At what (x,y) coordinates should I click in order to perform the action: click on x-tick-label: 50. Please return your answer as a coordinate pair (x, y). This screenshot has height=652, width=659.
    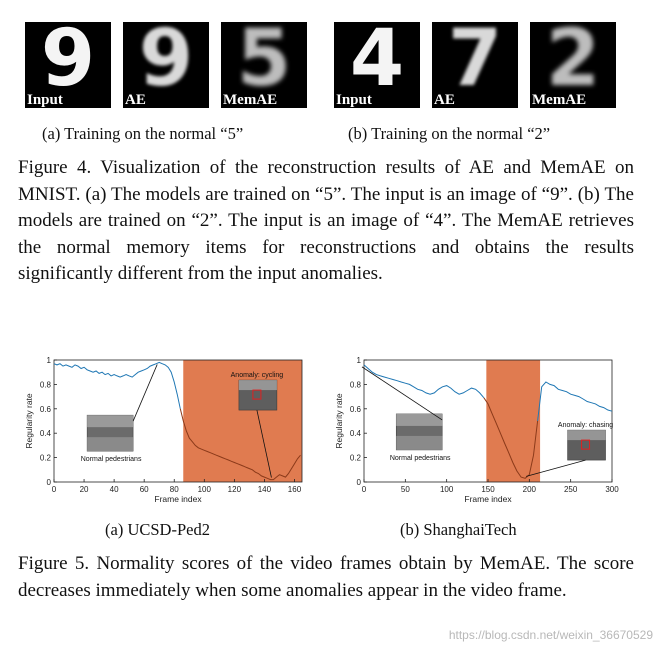
    Looking at the image, I should click on (405, 489).